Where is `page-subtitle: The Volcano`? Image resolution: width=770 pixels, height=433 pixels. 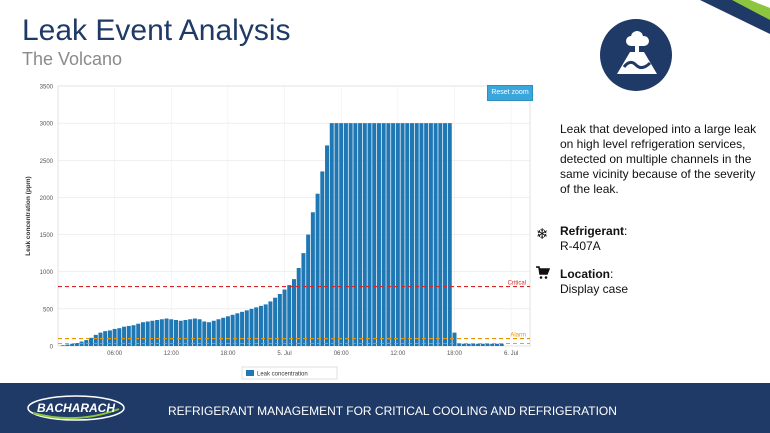
page-subtitle: The Volcano is located at coordinates (72, 59).